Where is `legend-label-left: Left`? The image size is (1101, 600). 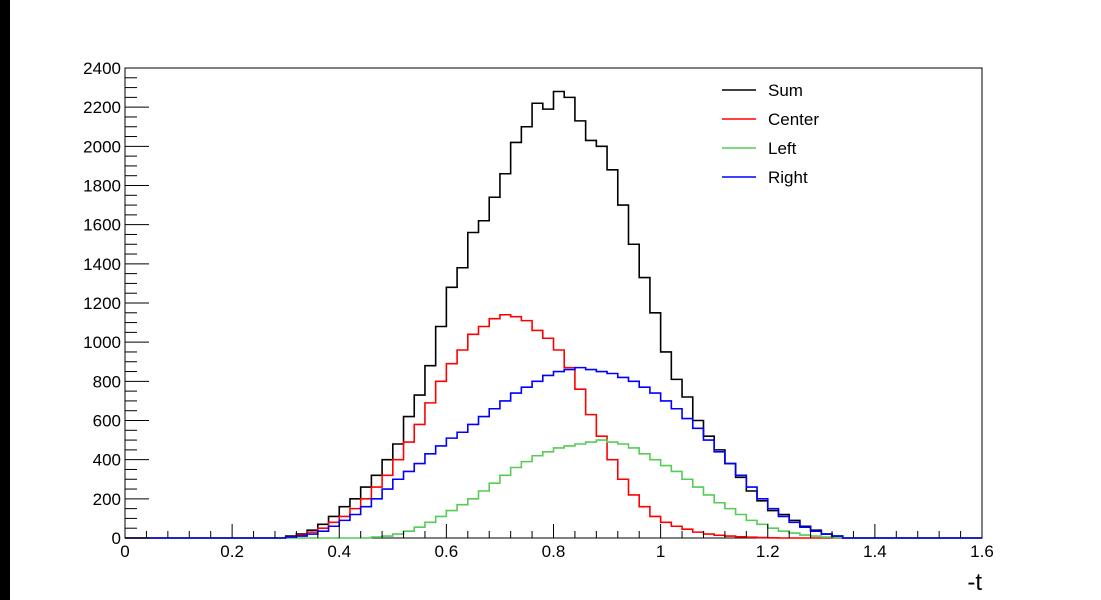 legend-label-left: Left is located at coordinates (782, 148).